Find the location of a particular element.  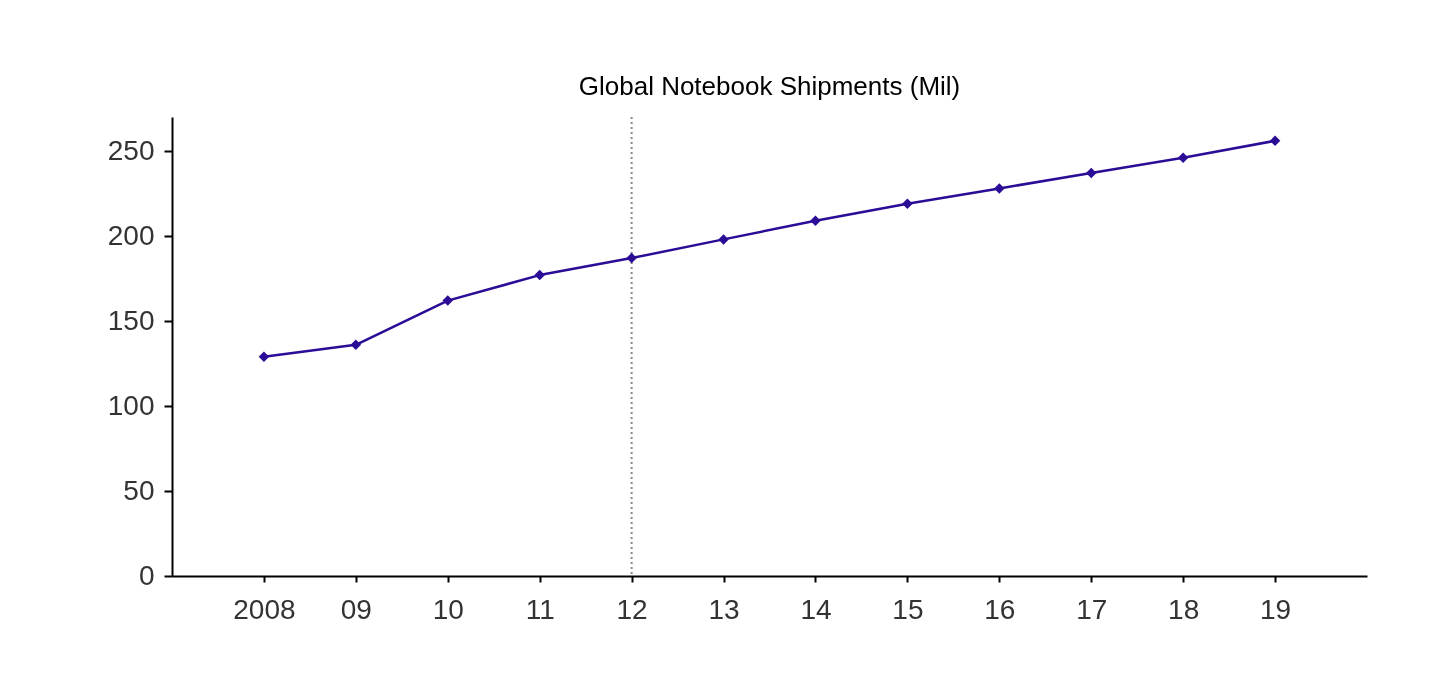

x-tick-label: 10 is located at coordinates (448, 609).